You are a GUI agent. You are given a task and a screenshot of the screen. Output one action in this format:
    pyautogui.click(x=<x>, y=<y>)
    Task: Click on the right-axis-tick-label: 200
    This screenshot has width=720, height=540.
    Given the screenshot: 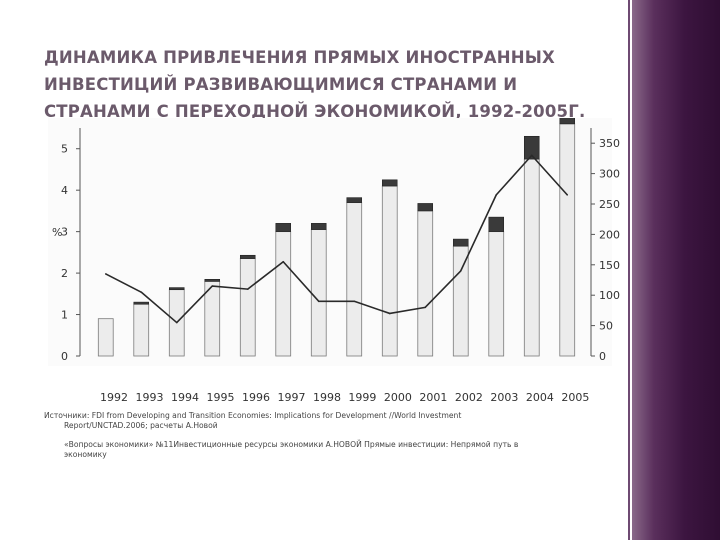 What is the action you would take?
    pyautogui.click(x=609, y=234)
    